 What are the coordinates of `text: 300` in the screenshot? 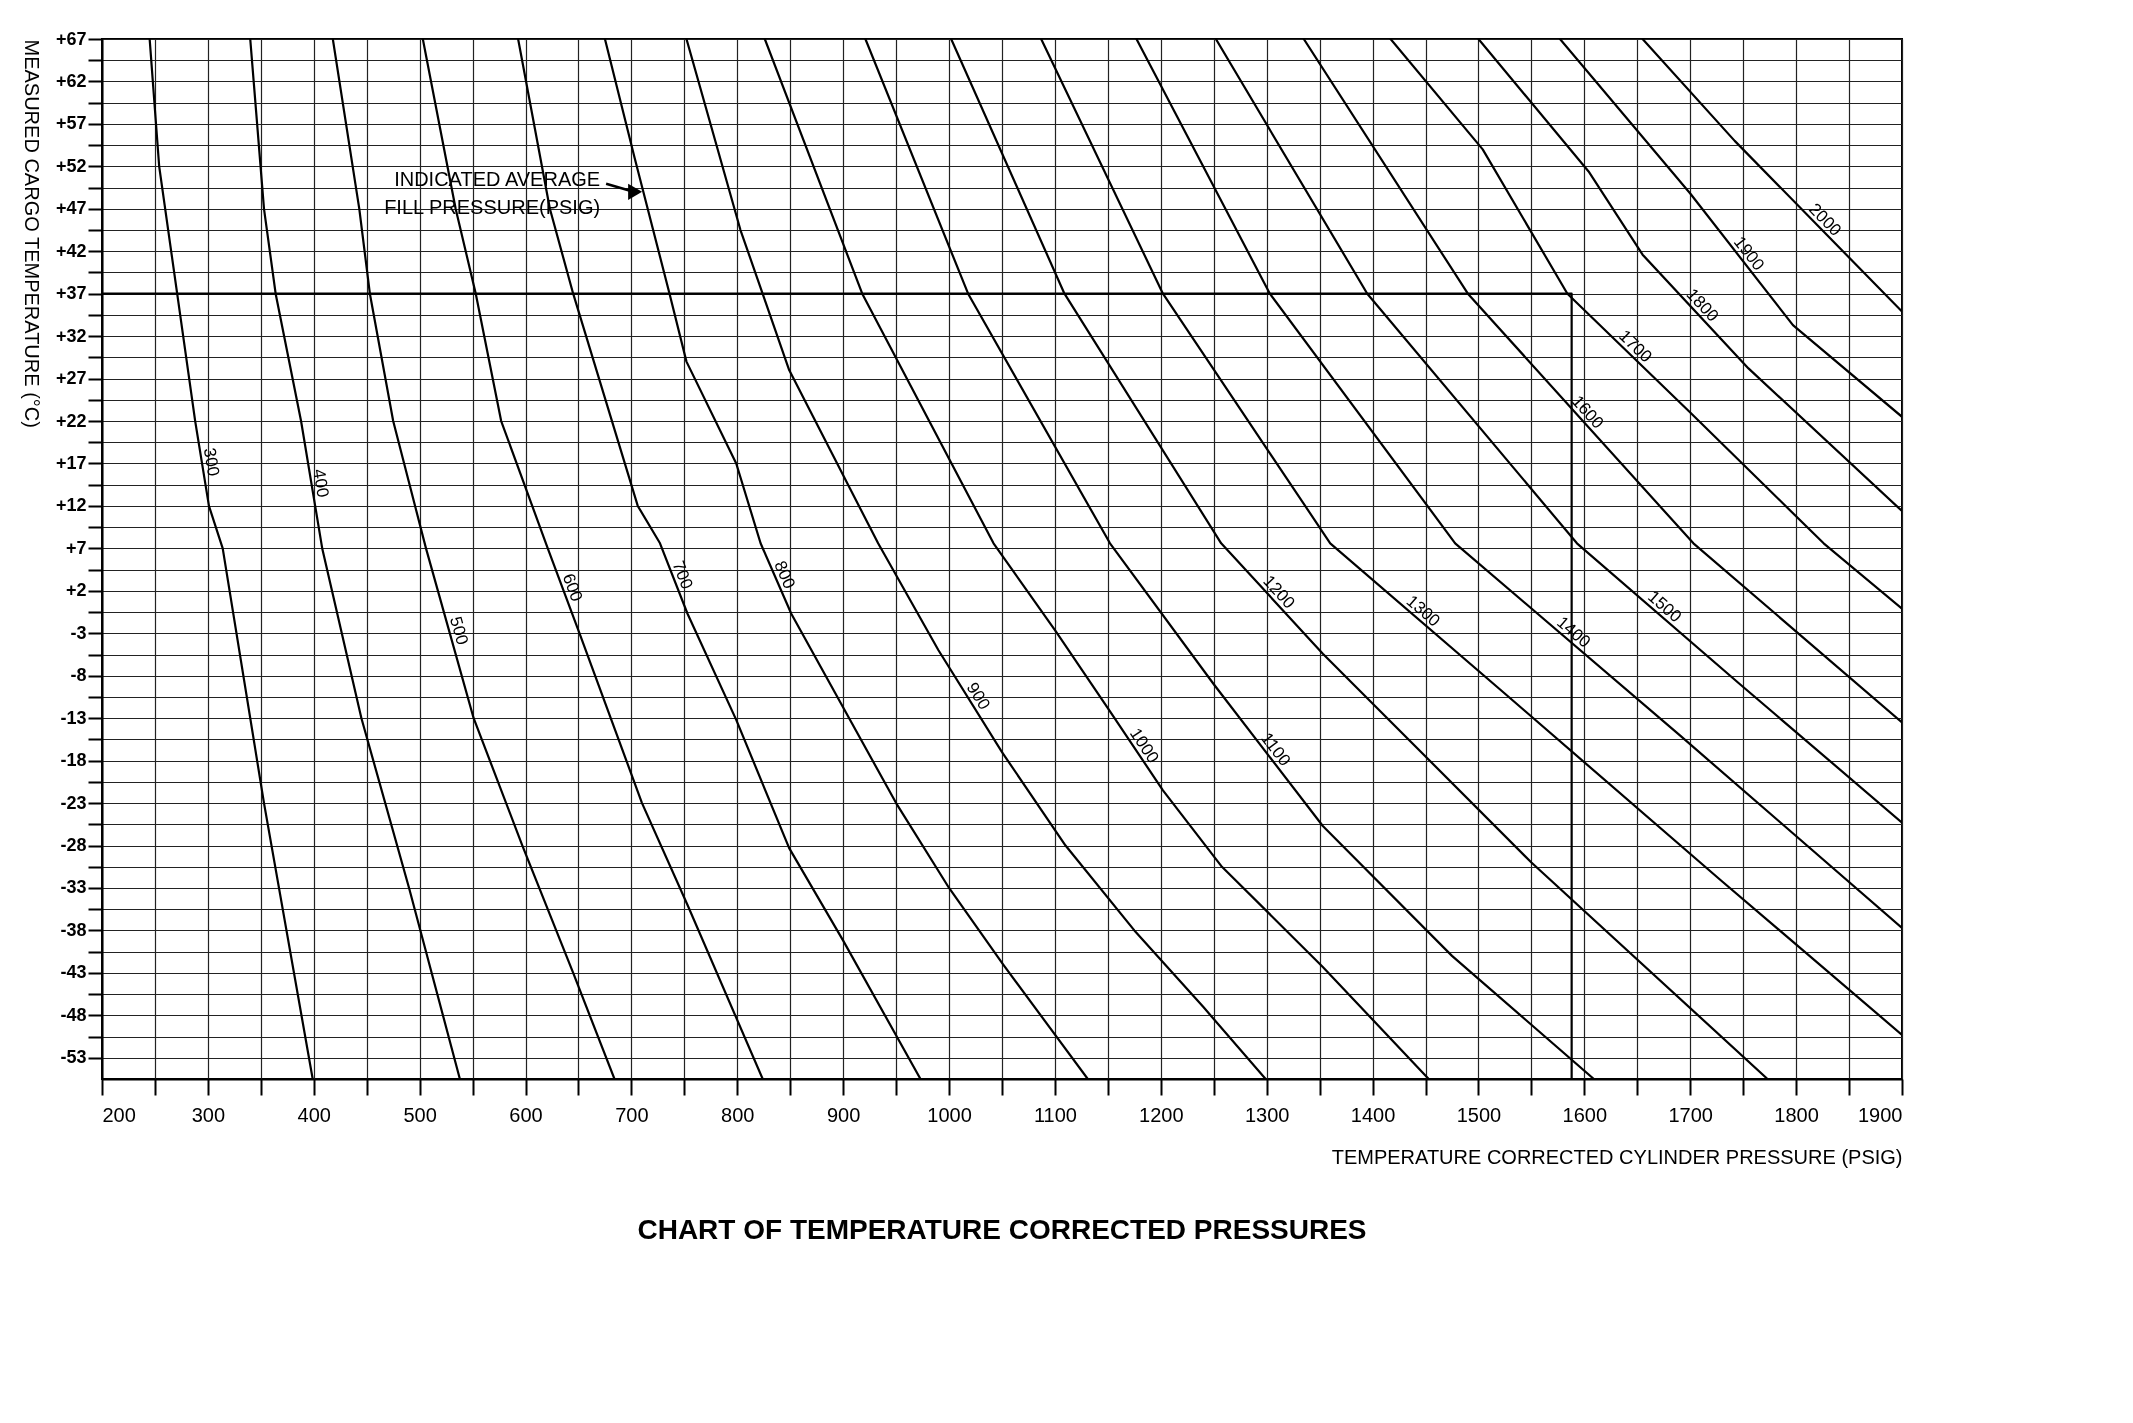 It's located at (211, 462).